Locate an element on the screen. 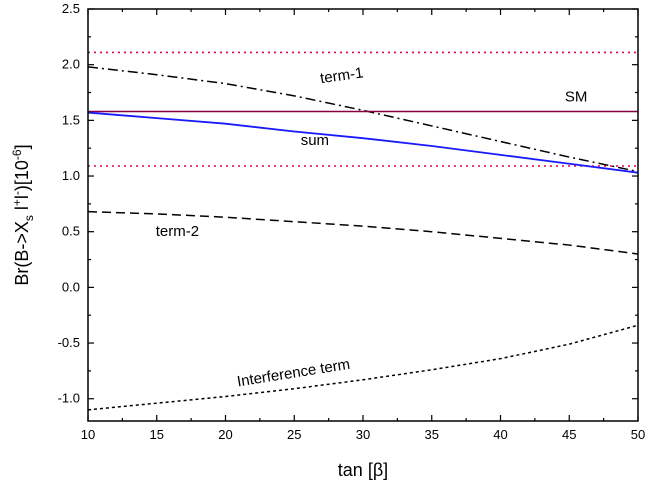 The width and height of the screenshot is (650, 485). y-tick-label: 0.0 is located at coordinates (71, 286).